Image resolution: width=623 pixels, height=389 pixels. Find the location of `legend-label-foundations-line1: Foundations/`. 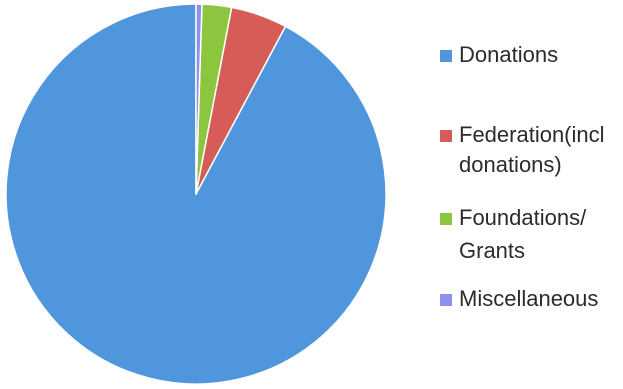

legend-label-foundations-line1: Foundations/ is located at coordinates (523, 217).